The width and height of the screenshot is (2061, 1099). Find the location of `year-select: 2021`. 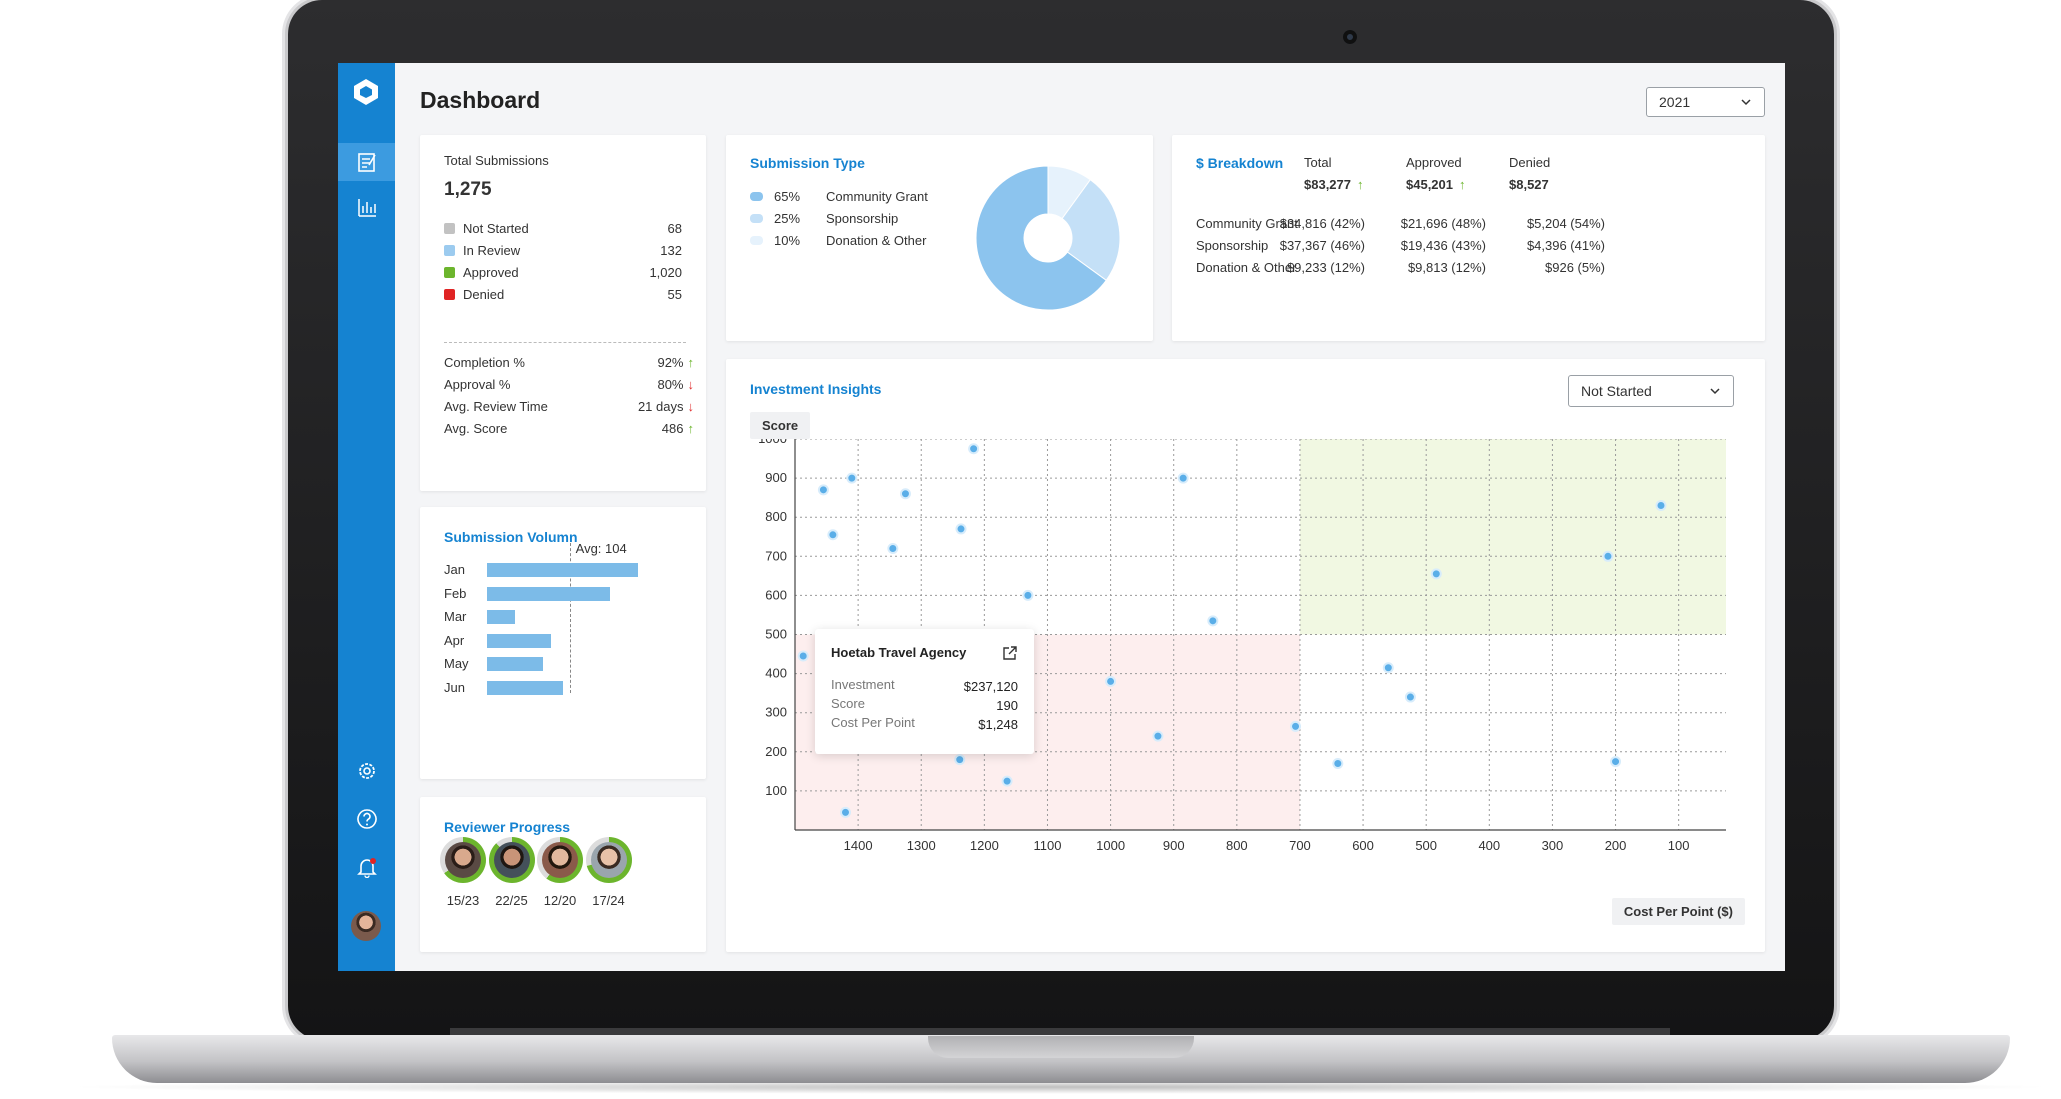

year-select: 2021 is located at coordinates (1705, 102).